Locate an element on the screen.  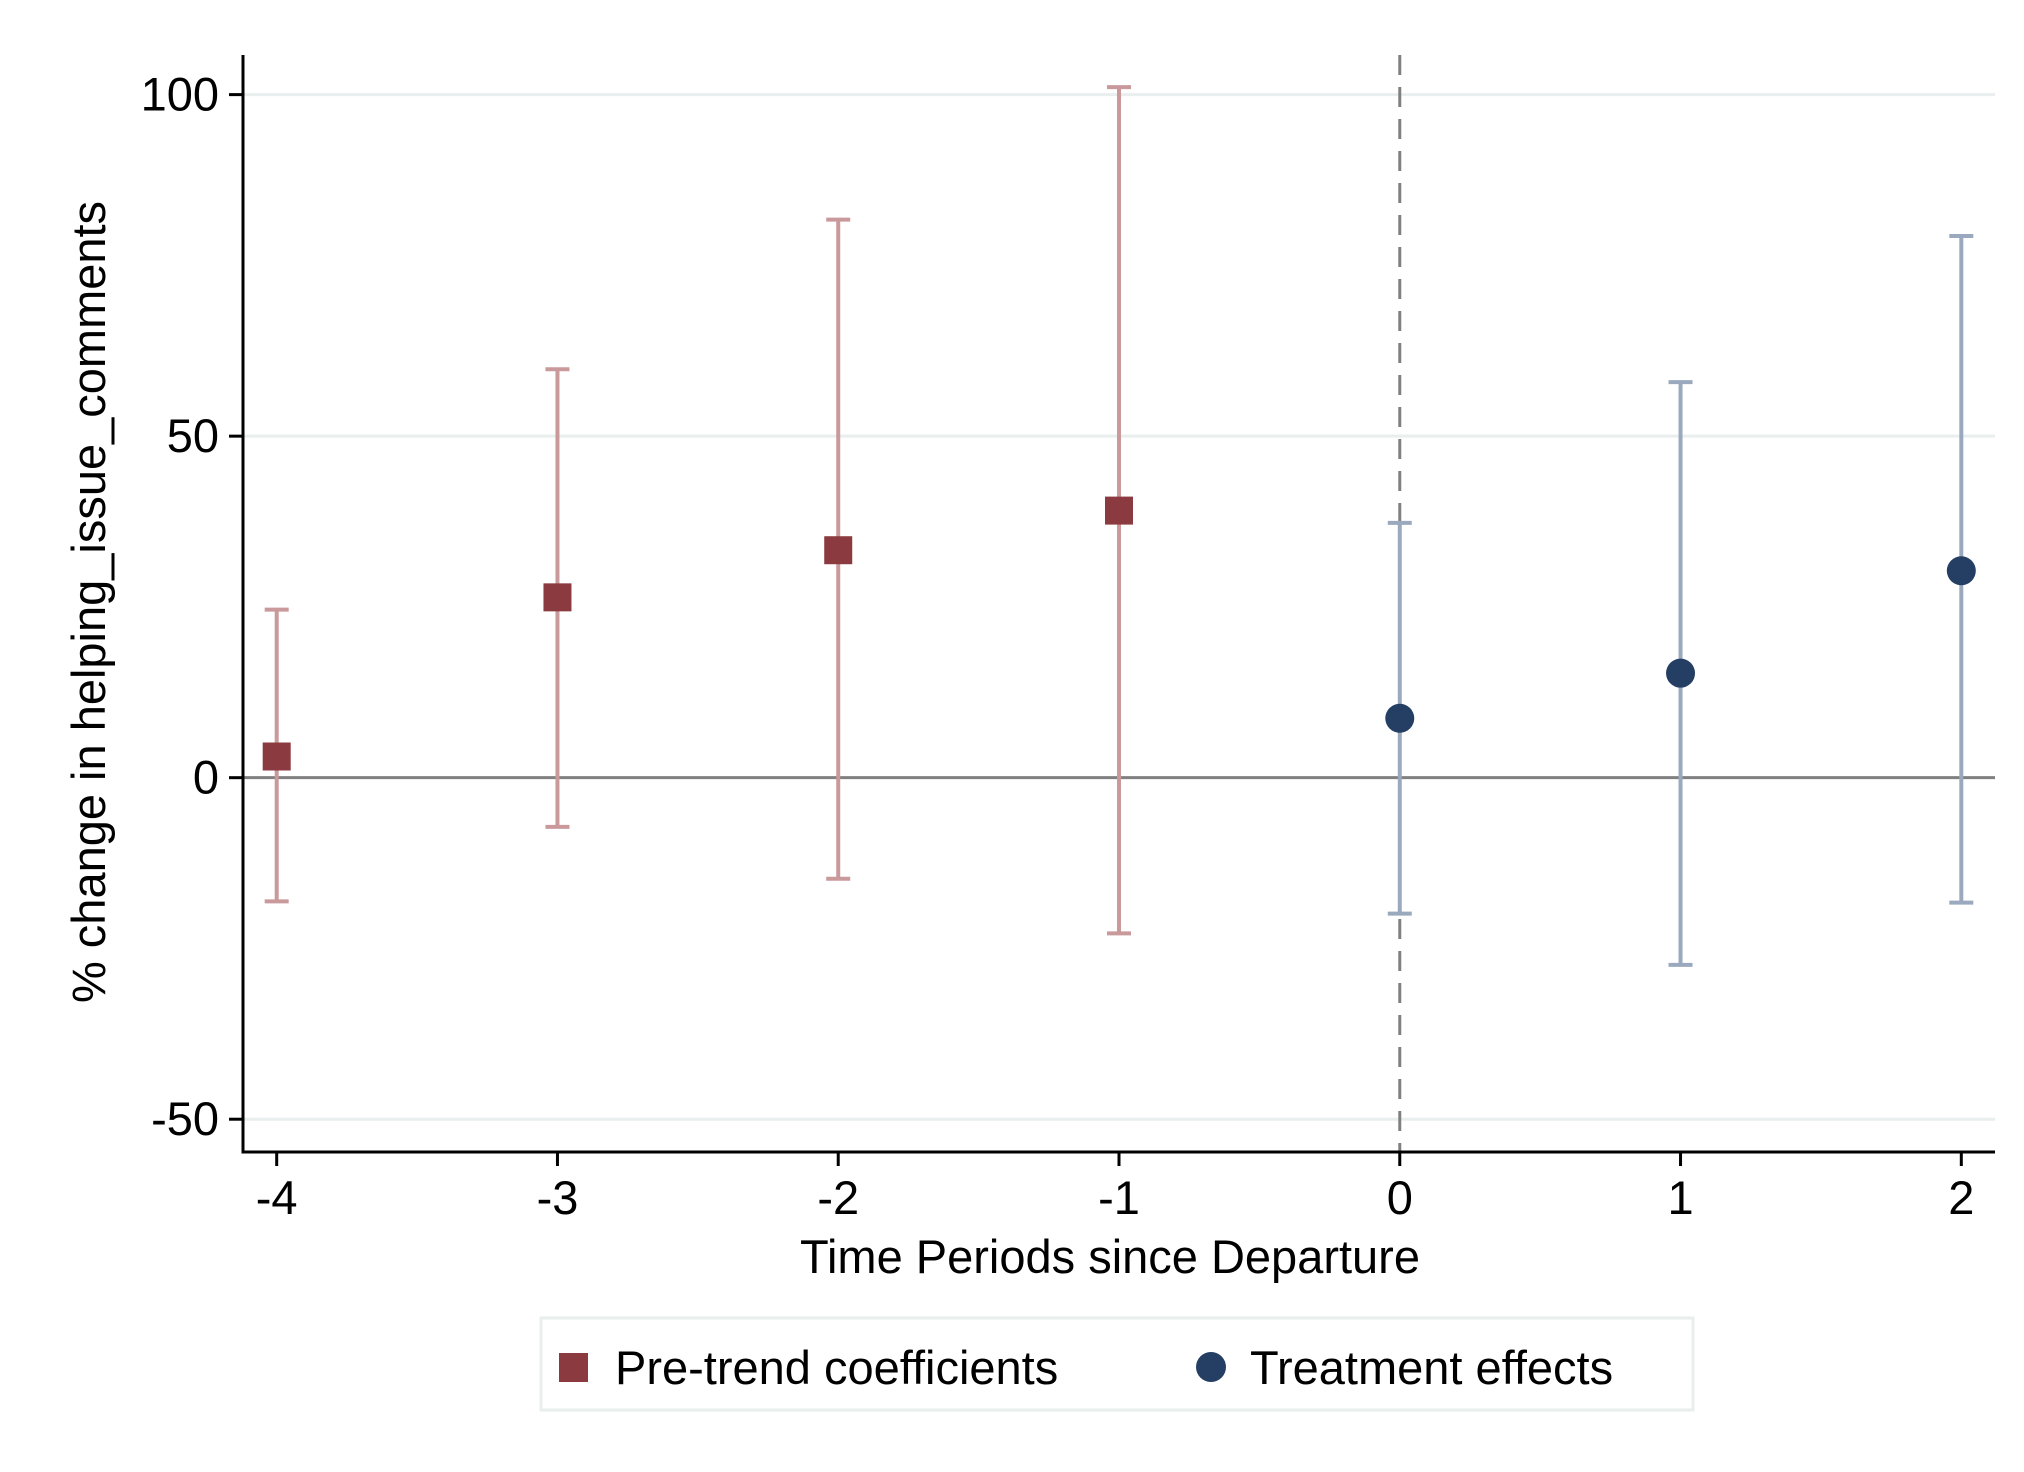
y-tick-label: -50 is located at coordinates (185, 1118).